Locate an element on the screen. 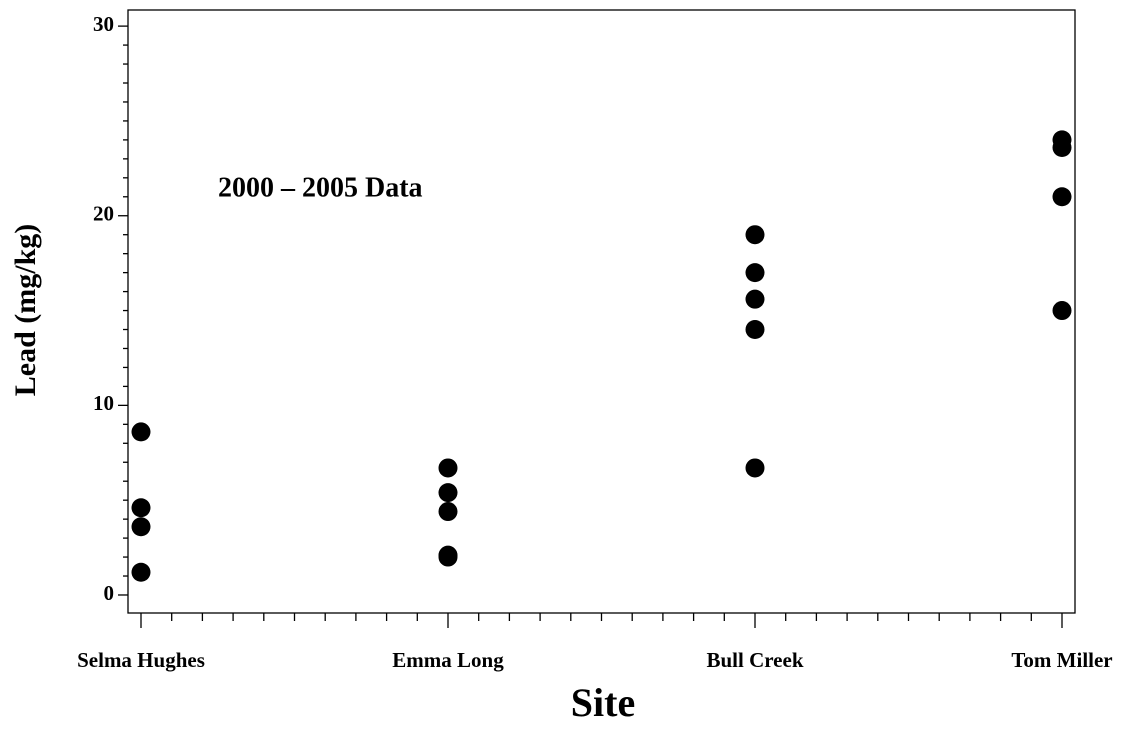 Image resolution: width=1128 pixels, height=755 pixels. y-tick-label: 10 is located at coordinates (103, 403).